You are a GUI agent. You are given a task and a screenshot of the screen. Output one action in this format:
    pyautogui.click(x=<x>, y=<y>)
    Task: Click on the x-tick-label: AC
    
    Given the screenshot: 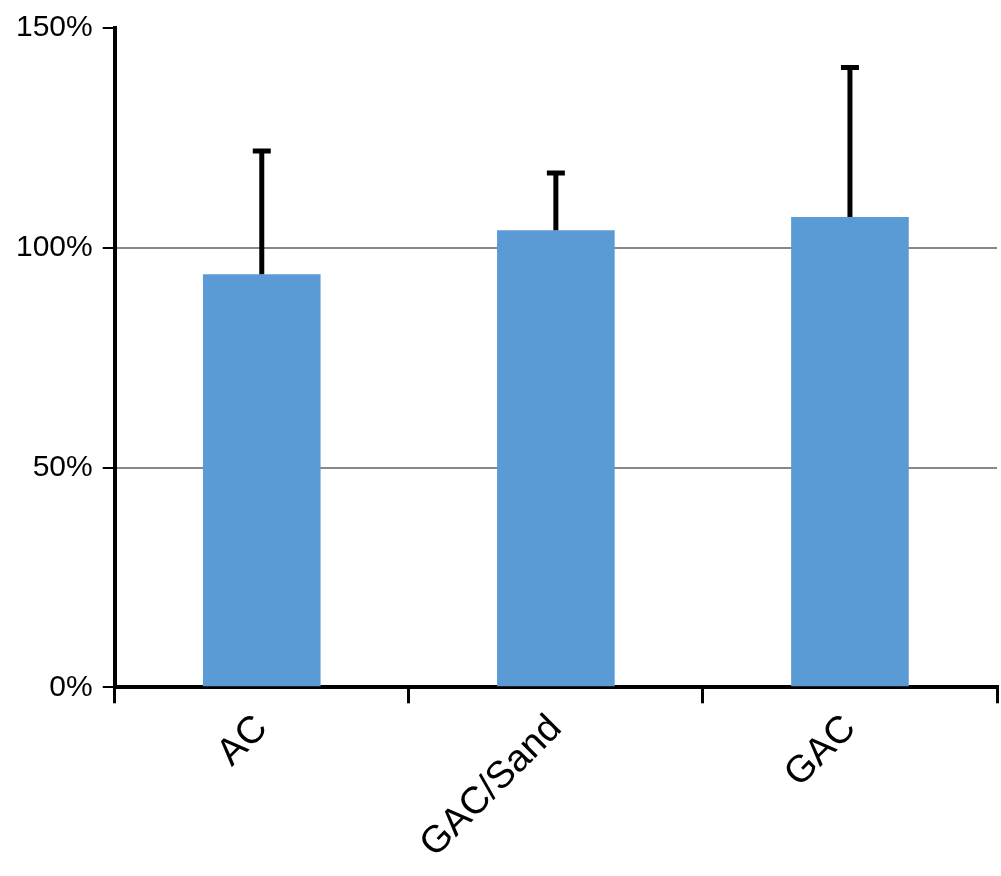 What is the action you would take?
    pyautogui.click(x=241, y=739)
    